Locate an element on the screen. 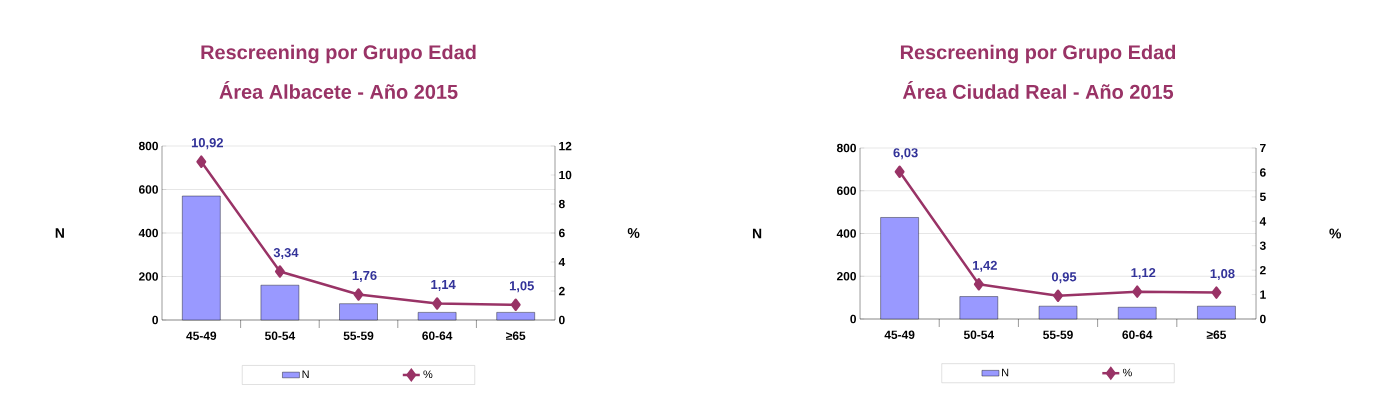  y2-tick-label: 3 is located at coordinates (1262, 245).